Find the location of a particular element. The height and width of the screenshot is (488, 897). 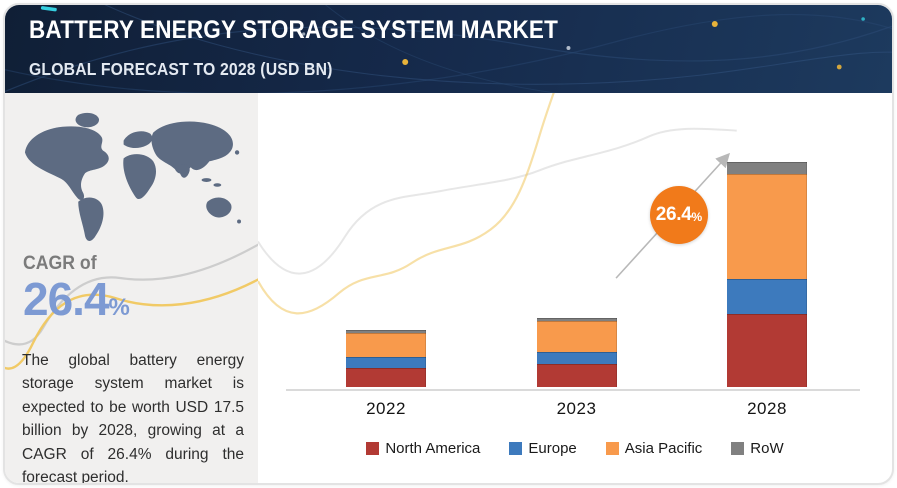

x-axis-label-2023: 2023 is located at coordinates (576, 408).